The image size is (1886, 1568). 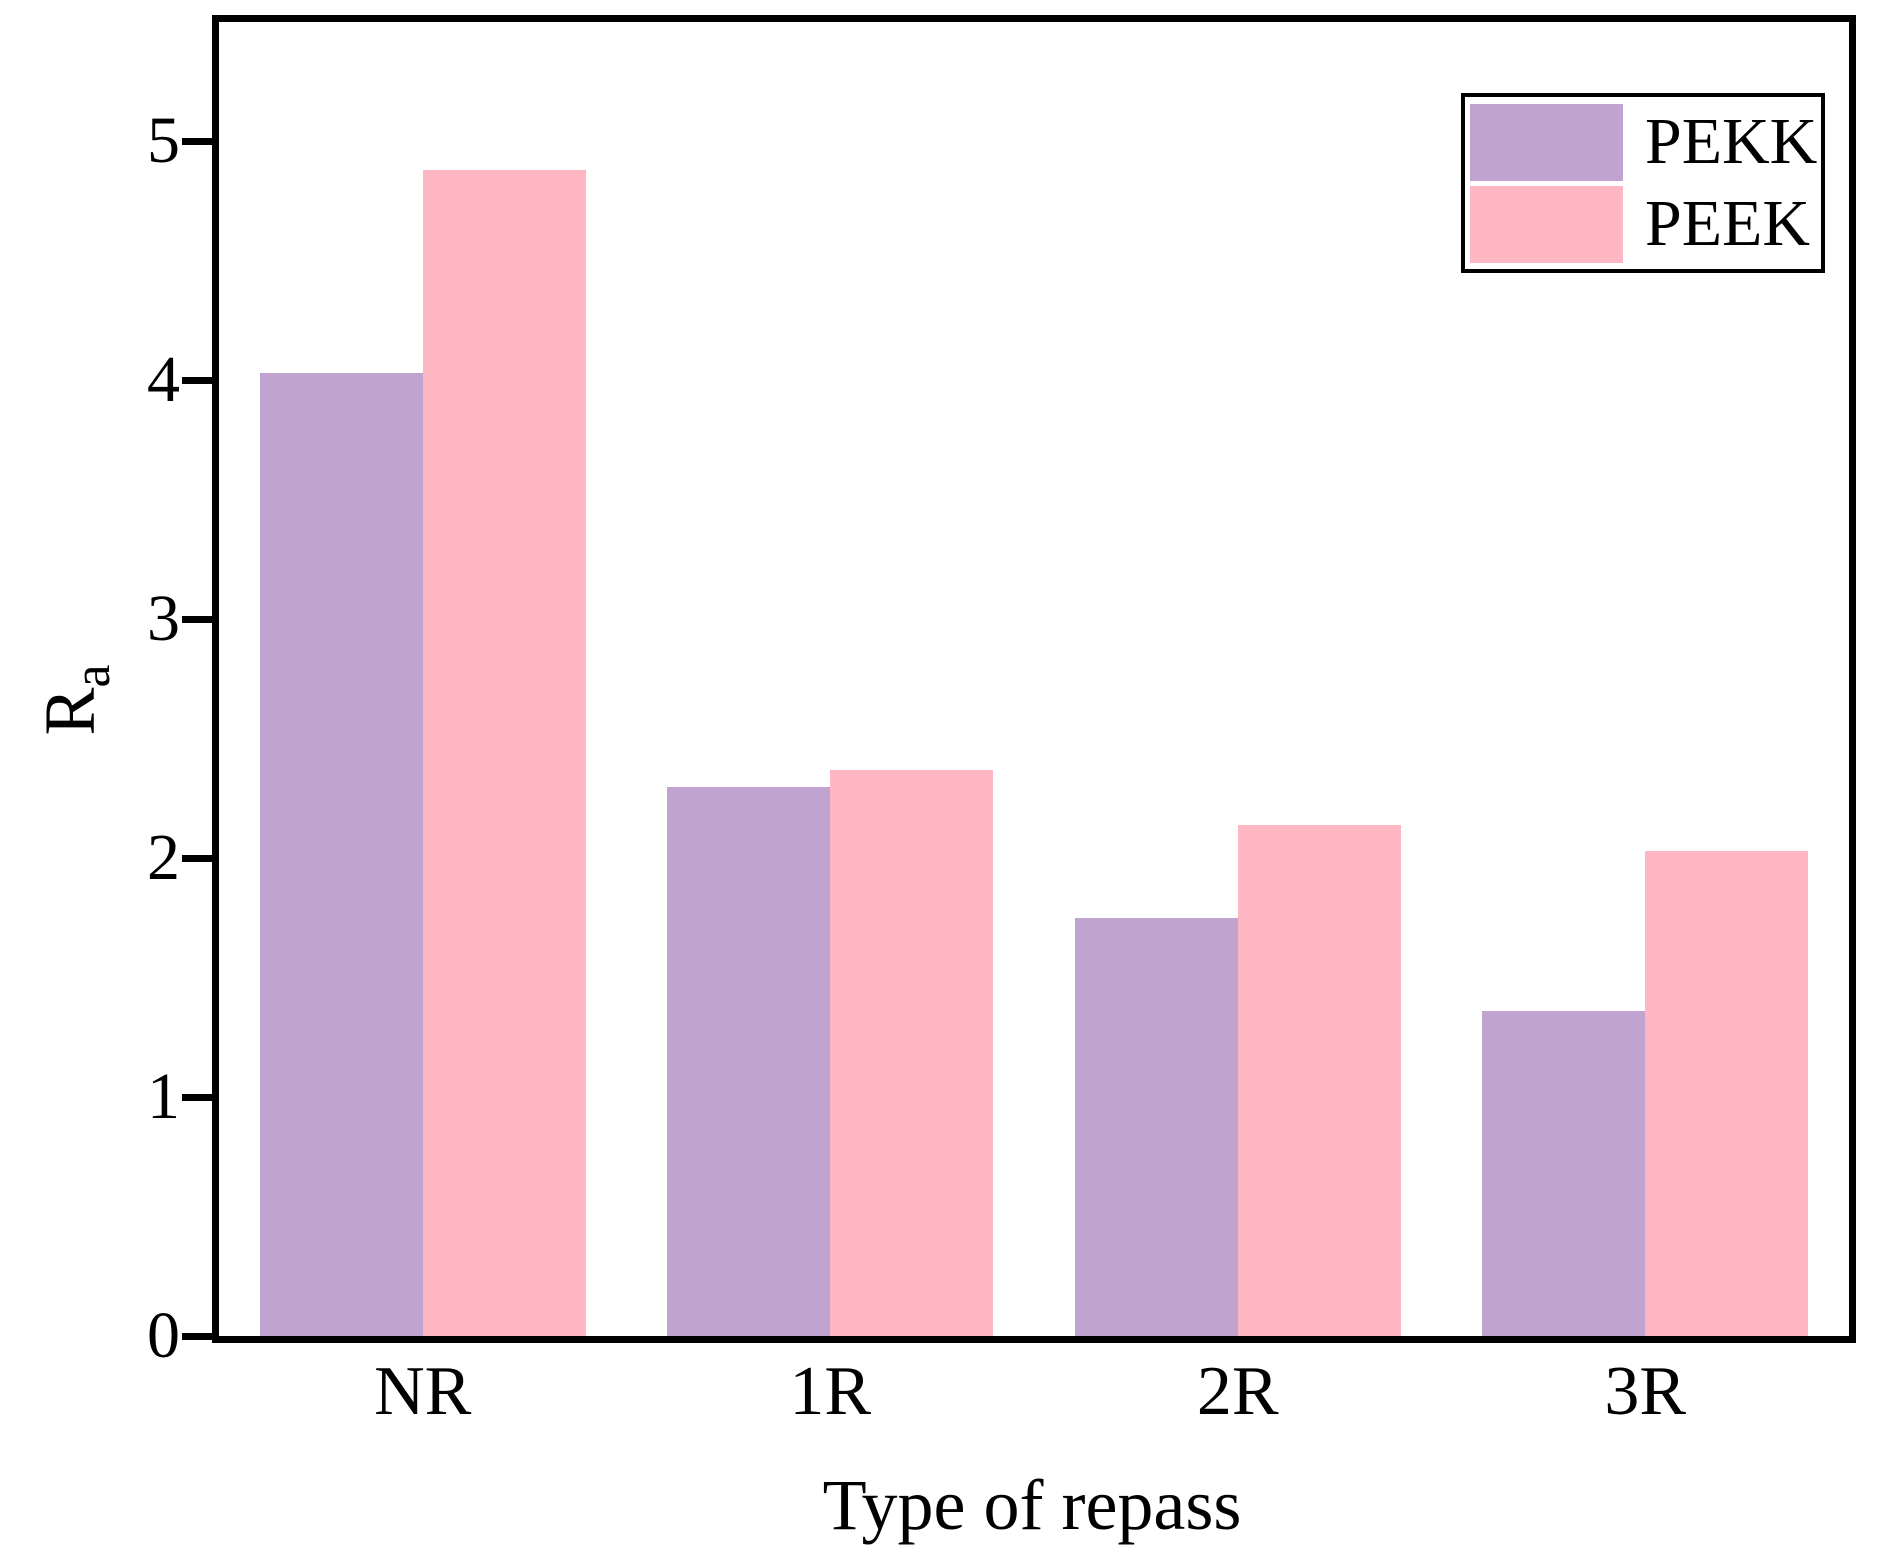 I want to click on x-axis-tick-label: 1R, so click(x=830, y=1391).